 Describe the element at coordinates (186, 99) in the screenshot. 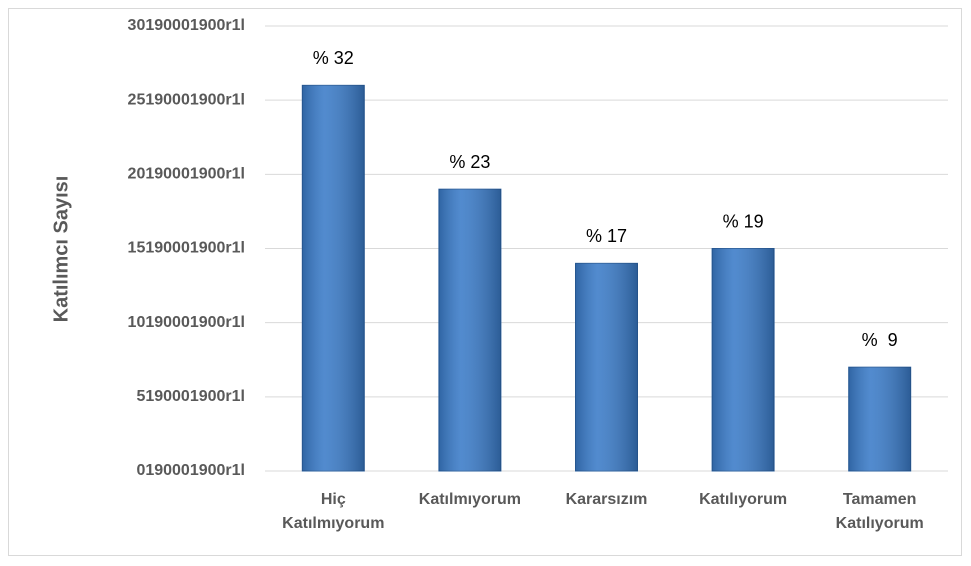

I see `y-tick-label: 25190001900r1l` at that location.